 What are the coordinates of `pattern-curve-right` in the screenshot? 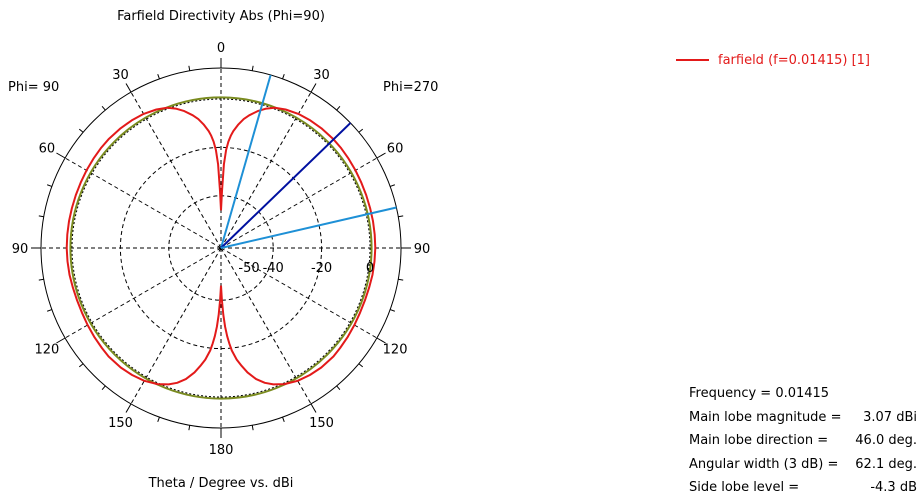 It's located at (298, 246).